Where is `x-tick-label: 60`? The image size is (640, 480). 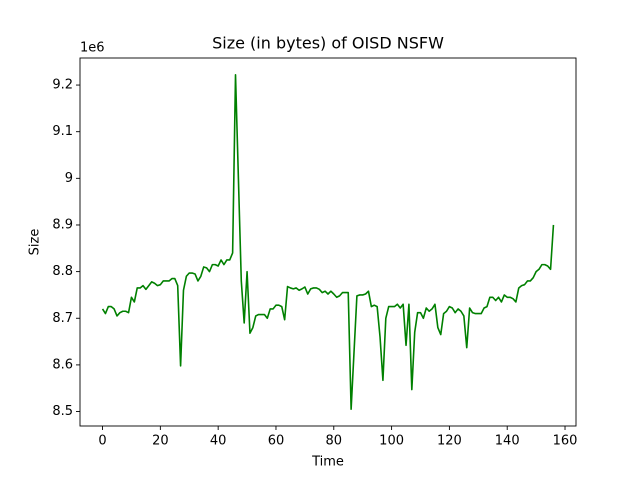
x-tick-label: 60 is located at coordinates (276, 441).